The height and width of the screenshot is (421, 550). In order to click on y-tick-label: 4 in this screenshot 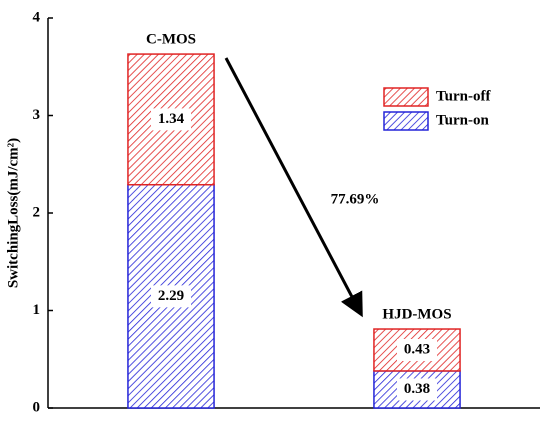, I will do `click(37, 17)`.